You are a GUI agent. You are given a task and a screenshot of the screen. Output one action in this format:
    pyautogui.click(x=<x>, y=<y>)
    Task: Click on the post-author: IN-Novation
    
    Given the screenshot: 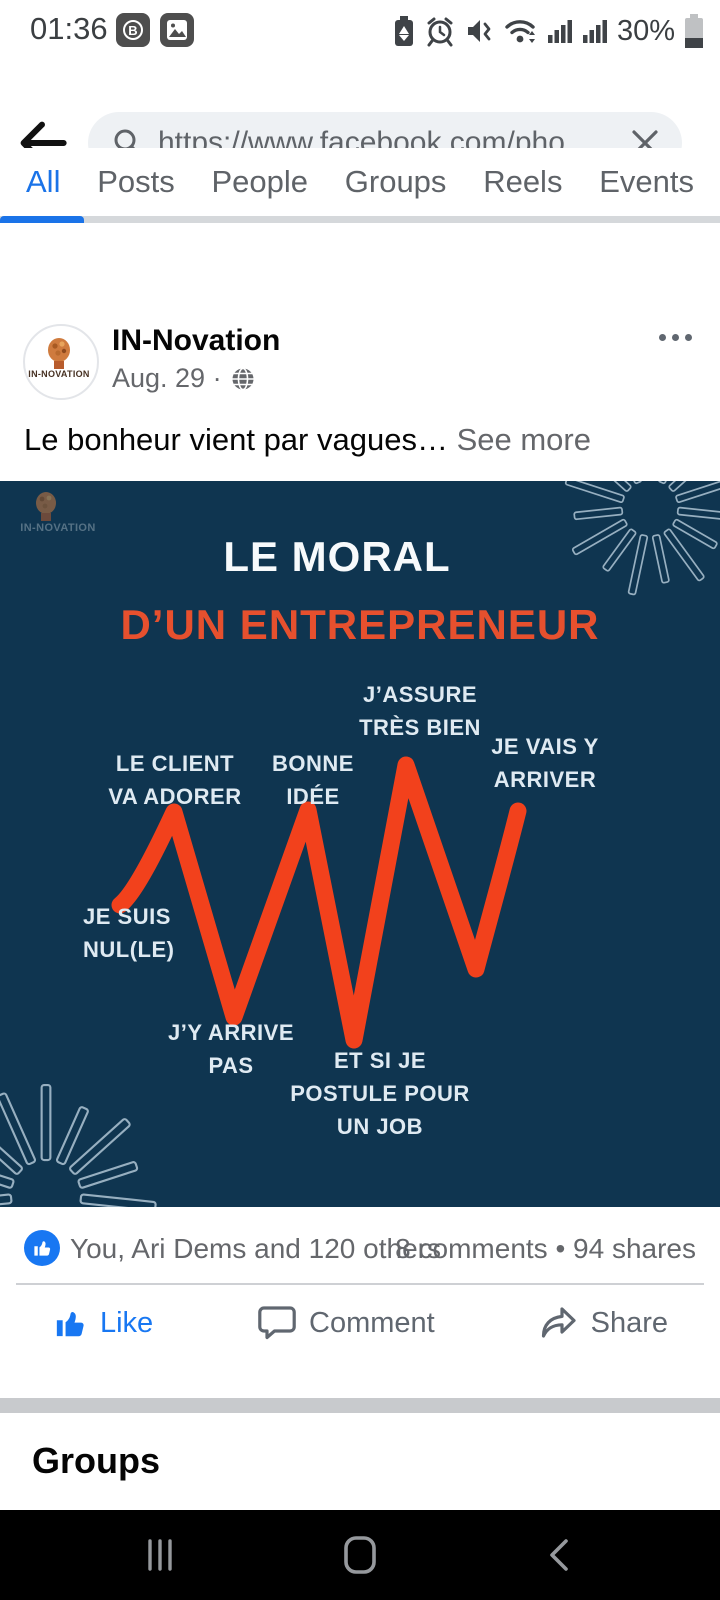 What is the action you would take?
    pyautogui.click(x=196, y=340)
    